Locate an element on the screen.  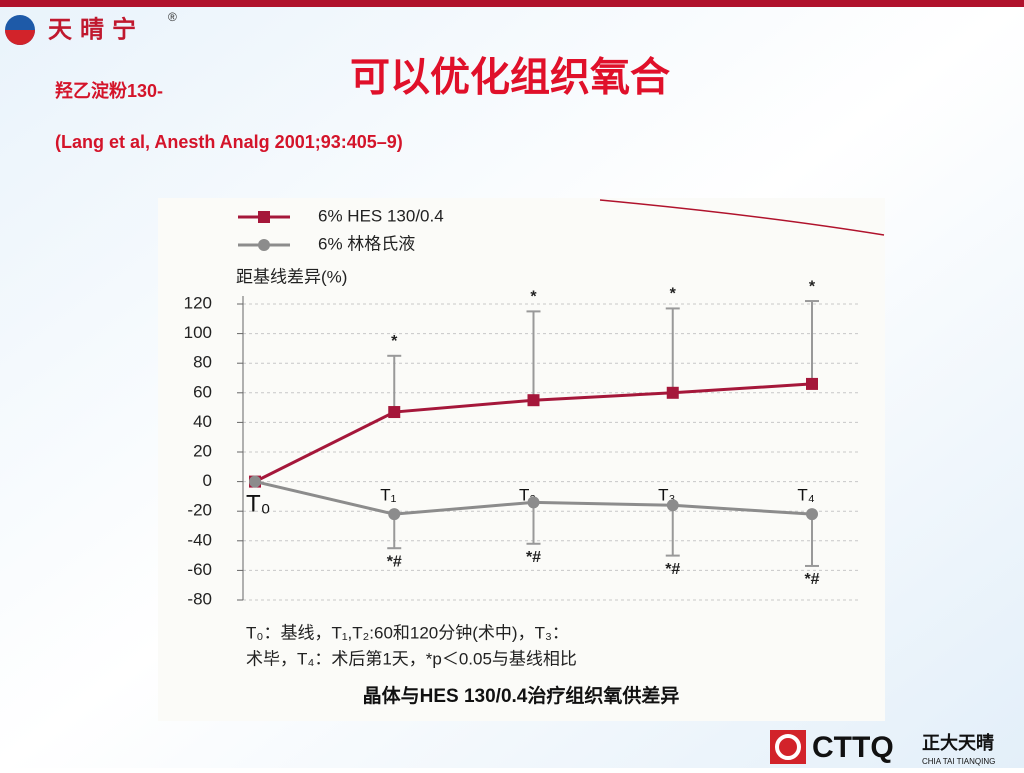
x-category-label: T₄ is located at coordinates (805, 494).